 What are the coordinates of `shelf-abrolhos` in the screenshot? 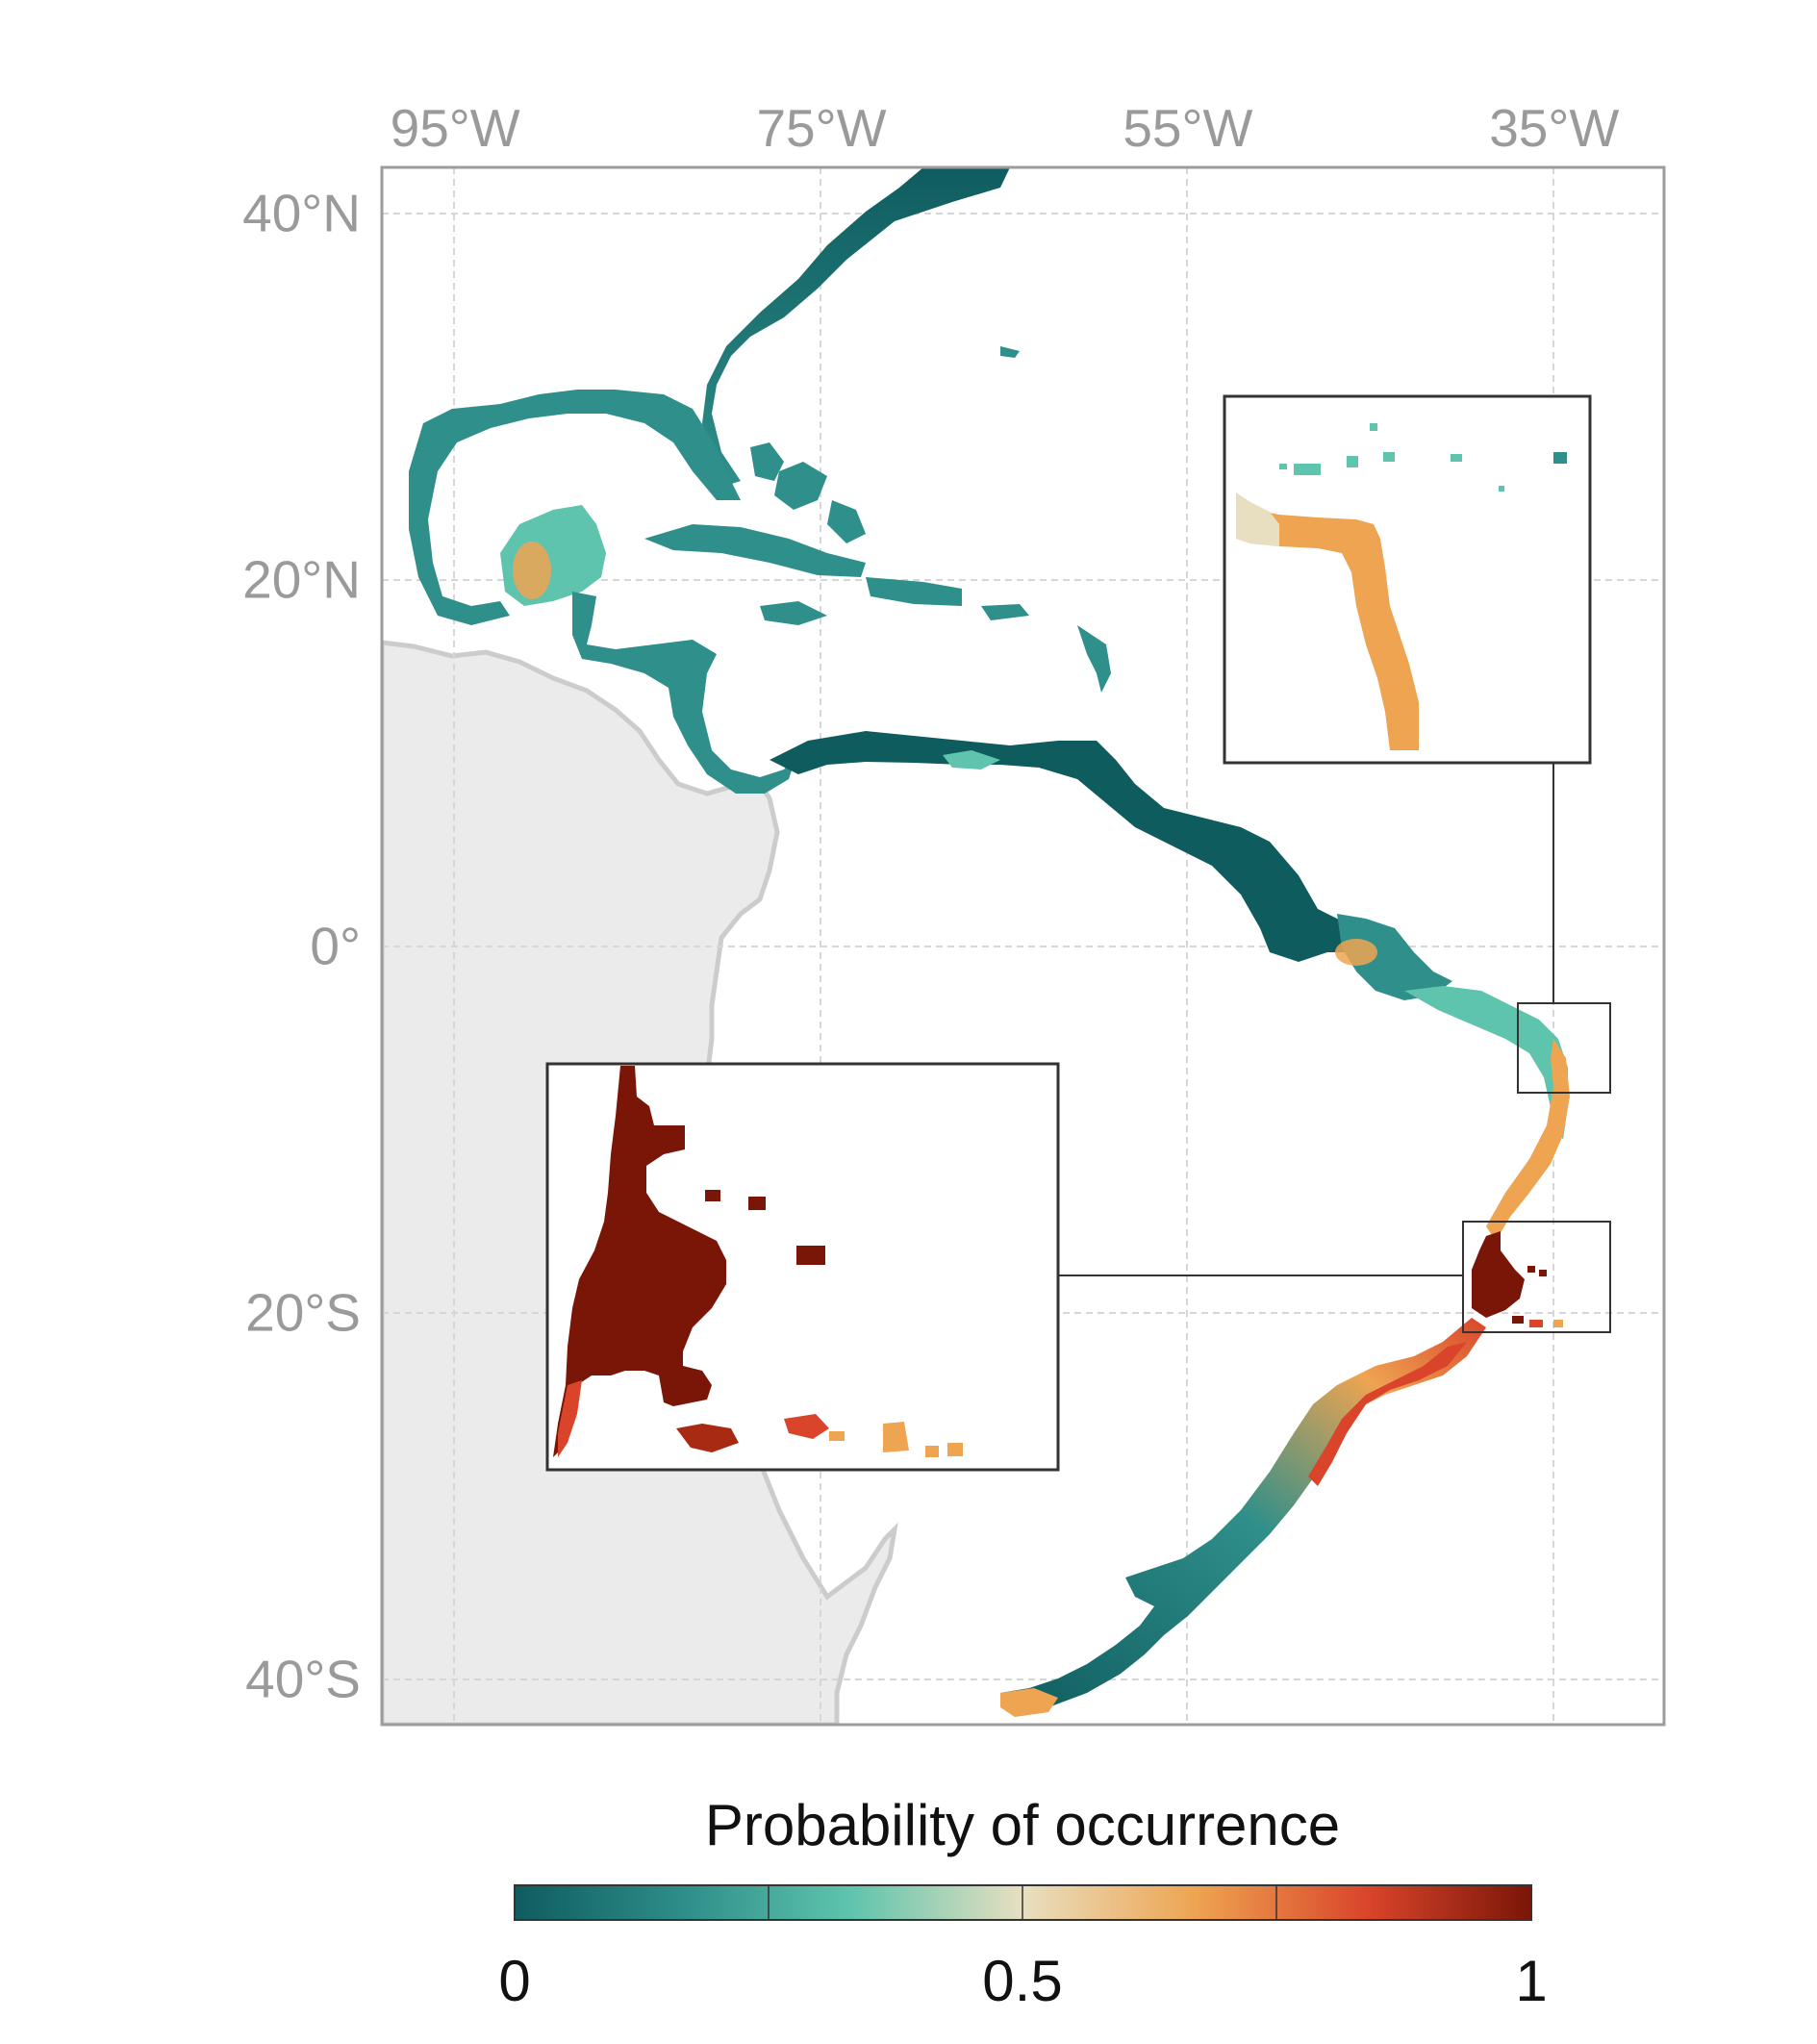 It's located at (1499, 1274).